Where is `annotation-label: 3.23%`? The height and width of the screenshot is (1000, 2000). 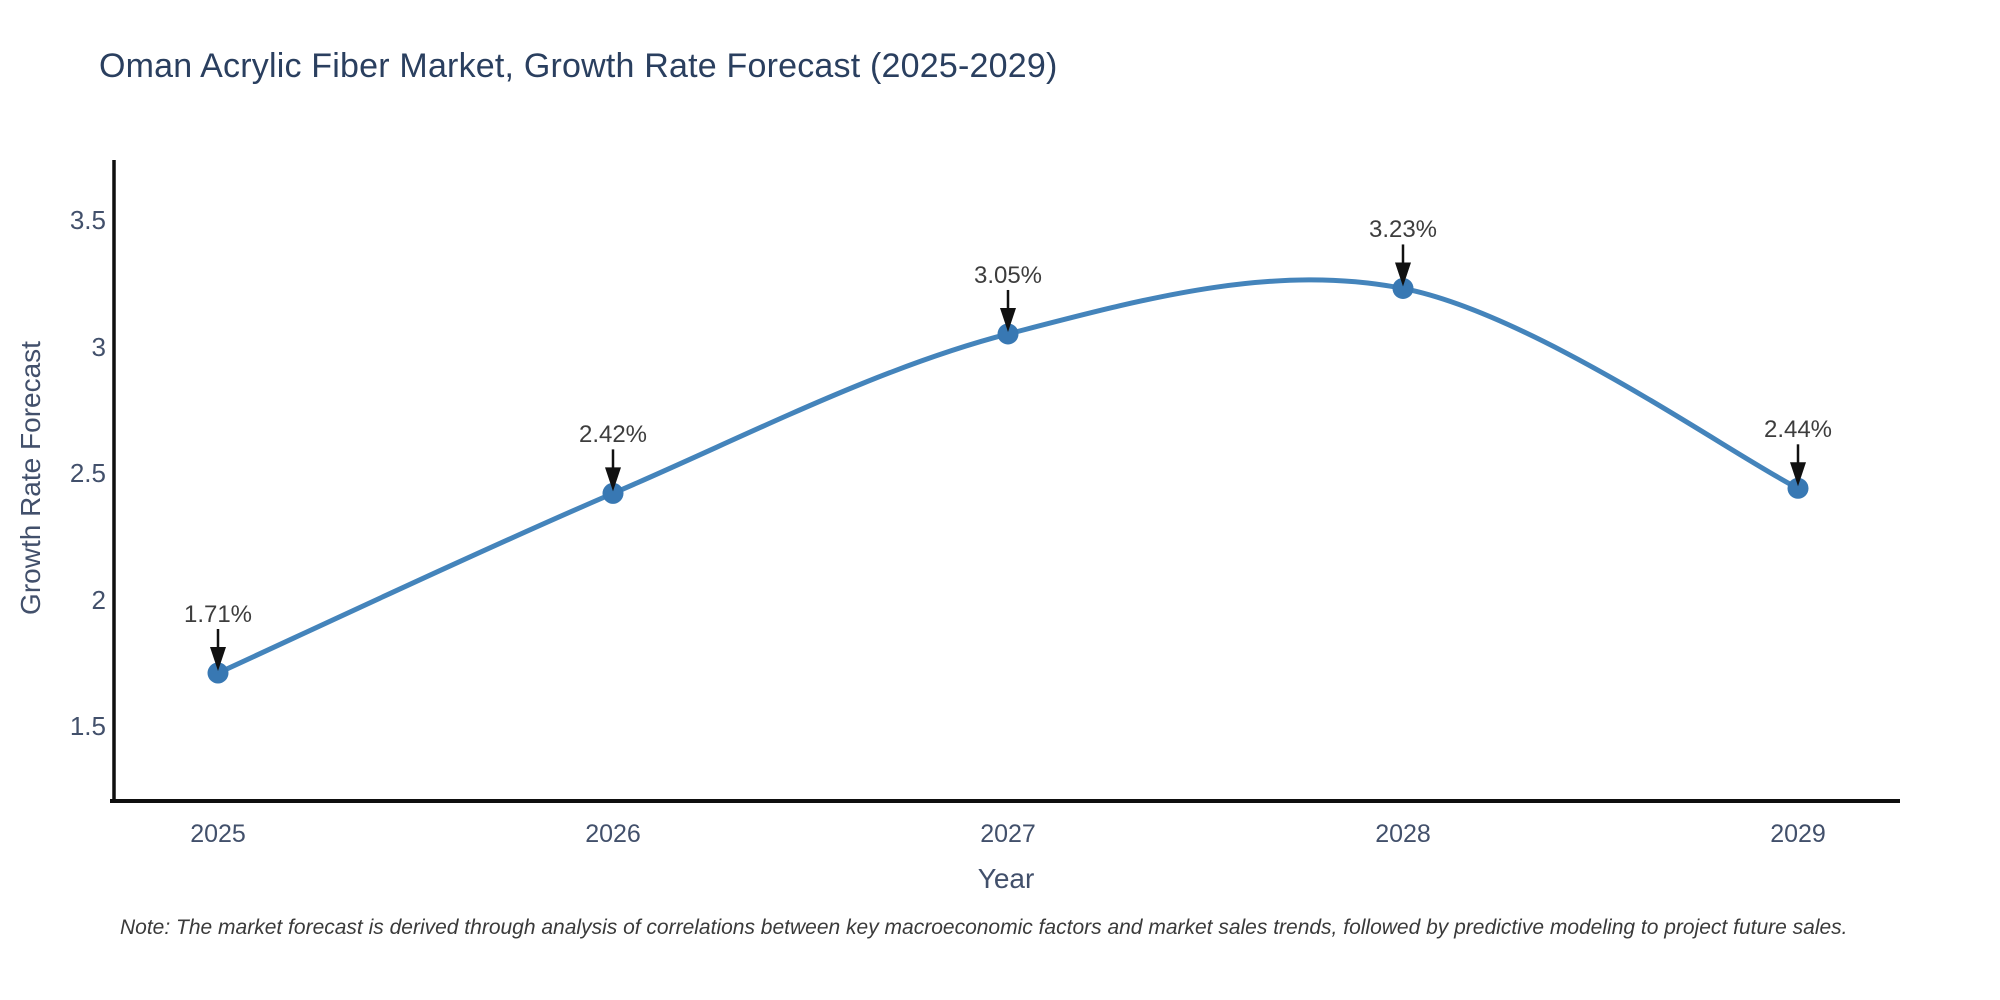
annotation-label: 3.23% is located at coordinates (1403, 230).